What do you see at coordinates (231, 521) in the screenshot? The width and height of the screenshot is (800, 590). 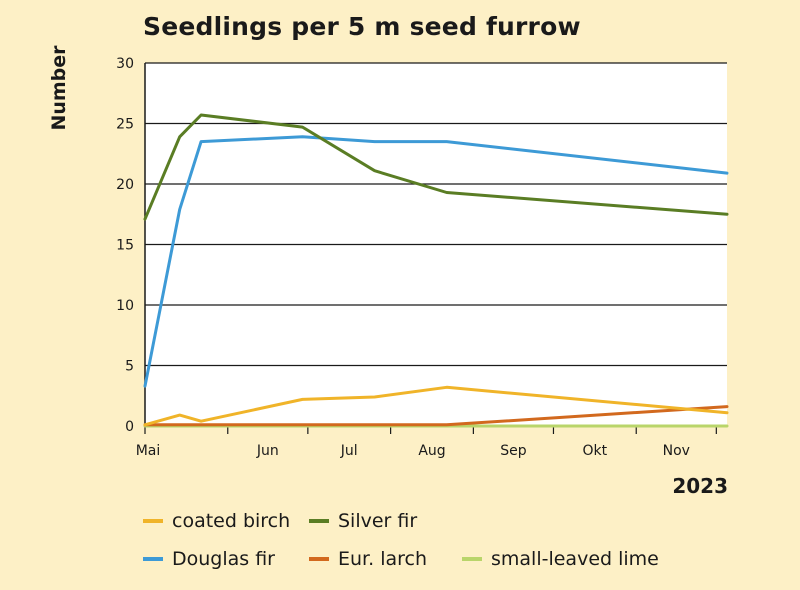 I see `legend-label-coated-birch: coated birch` at bounding box center [231, 521].